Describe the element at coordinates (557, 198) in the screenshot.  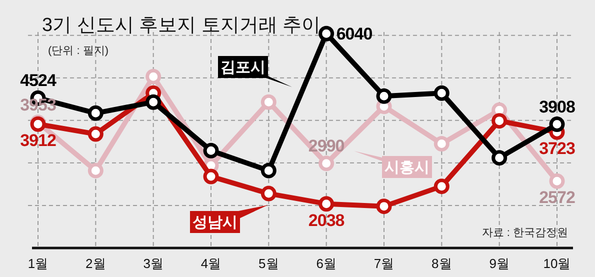
I see `data-label: 2572` at that location.